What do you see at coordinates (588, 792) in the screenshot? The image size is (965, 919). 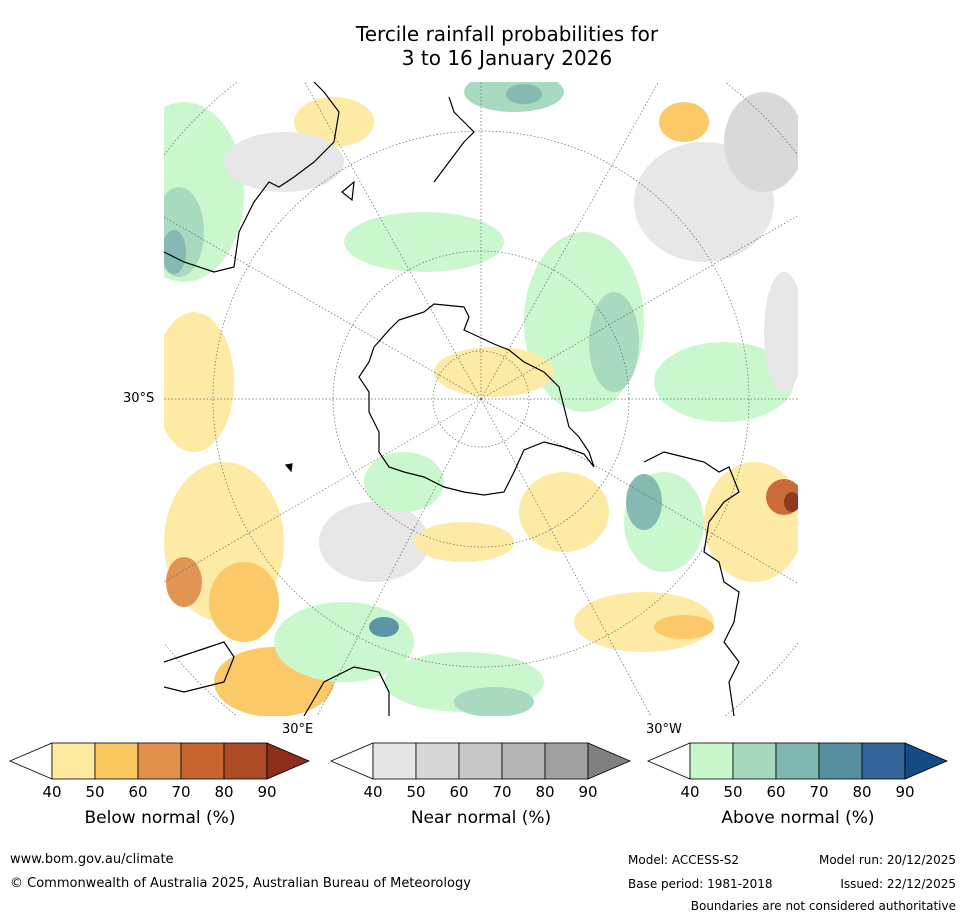 I see `near-normal-tick-label: 90` at bounding box center [588, 792].